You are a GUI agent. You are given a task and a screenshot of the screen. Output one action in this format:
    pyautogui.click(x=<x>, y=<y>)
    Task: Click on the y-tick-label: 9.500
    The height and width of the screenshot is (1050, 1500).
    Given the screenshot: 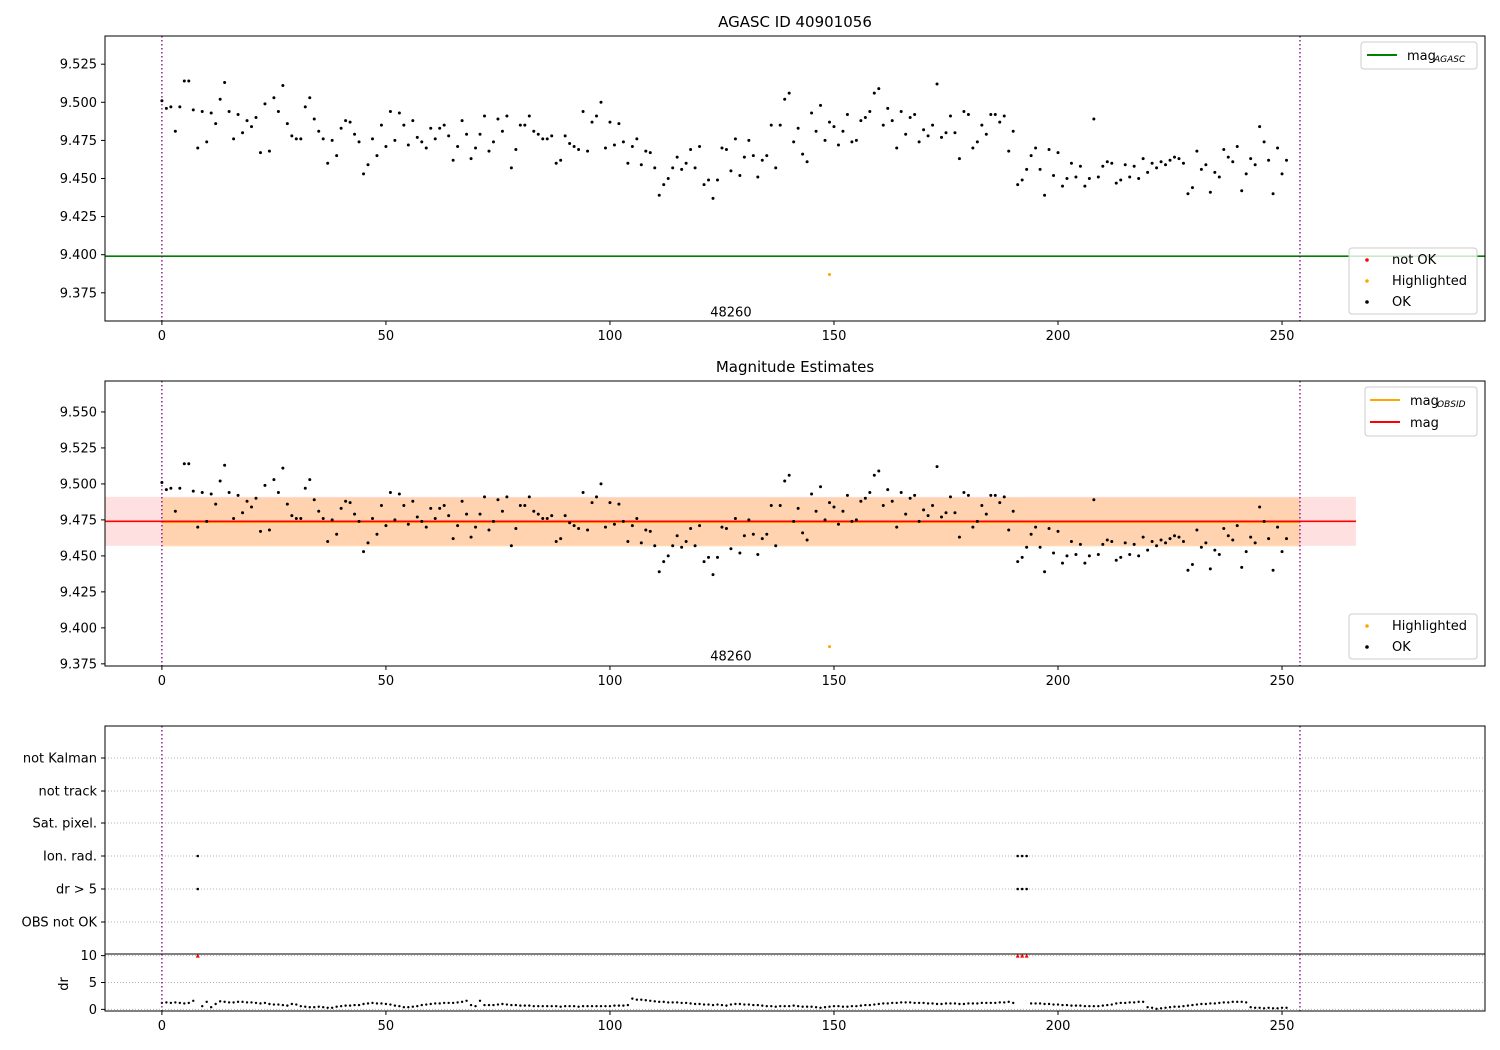 What is the action you would take?
    pyautogui.click(x=78, y=484)
    